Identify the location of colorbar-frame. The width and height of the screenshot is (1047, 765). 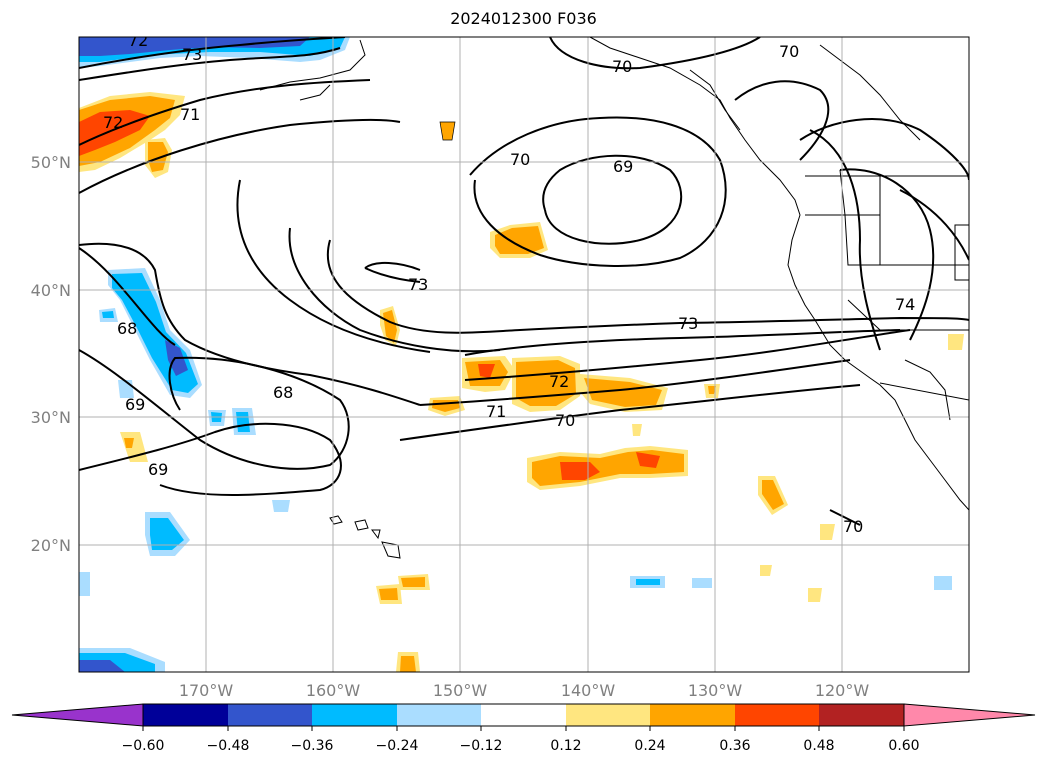
(523, 715).